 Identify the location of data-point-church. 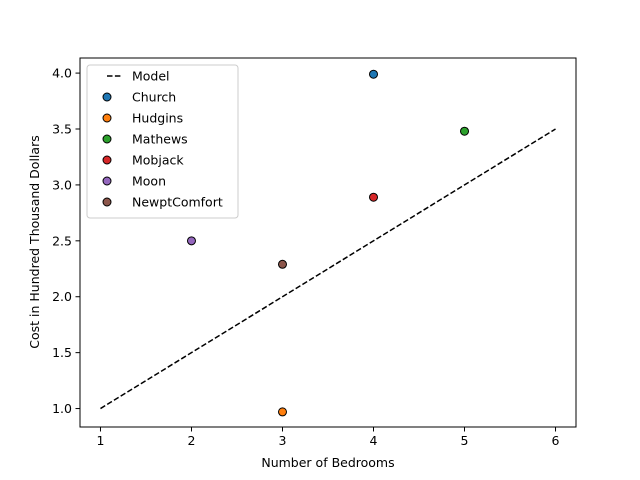
(374, 74).